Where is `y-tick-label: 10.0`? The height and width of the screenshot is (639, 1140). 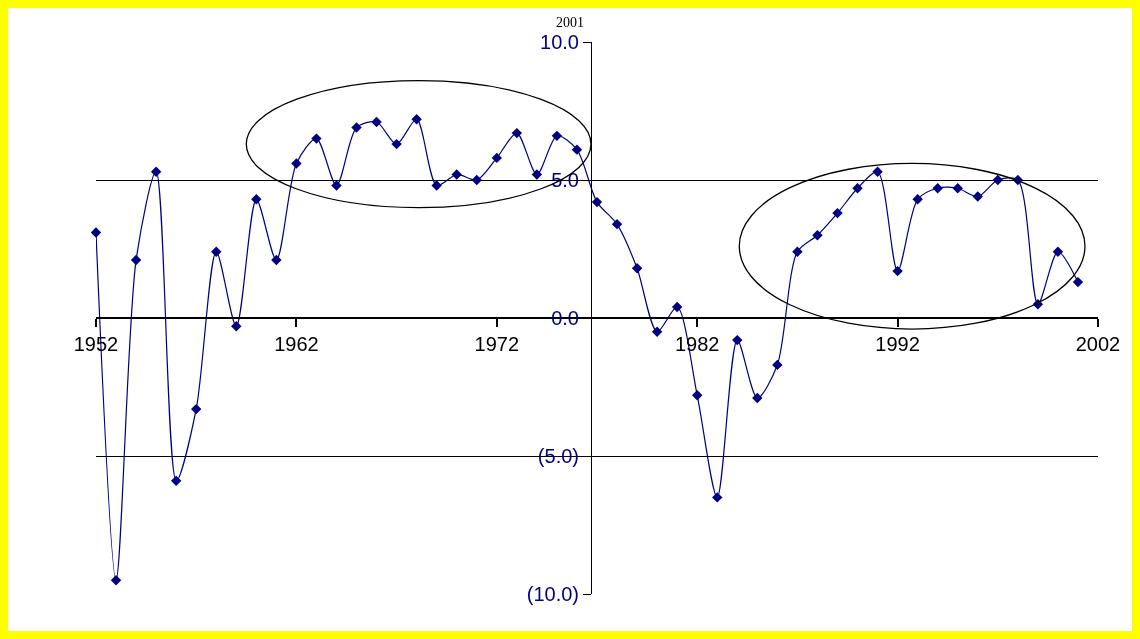 y-tick-label: 10.0 is located at coordinates (559, 42).